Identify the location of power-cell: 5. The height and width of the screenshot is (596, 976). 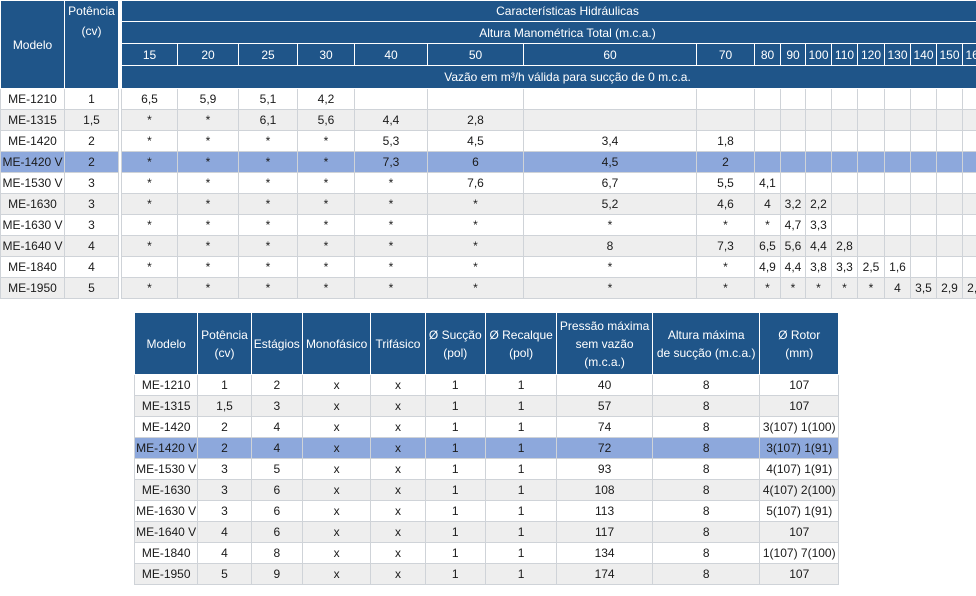
(224, 574).